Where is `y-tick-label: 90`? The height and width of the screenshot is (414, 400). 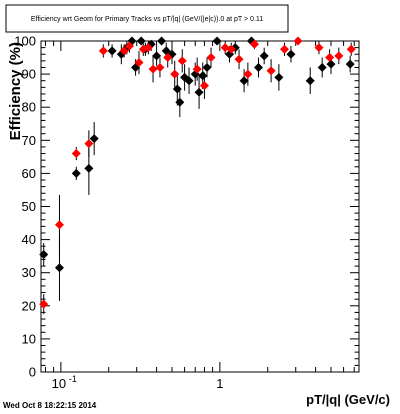
y-tick-label: 90 is located at coordinates (29, 74).